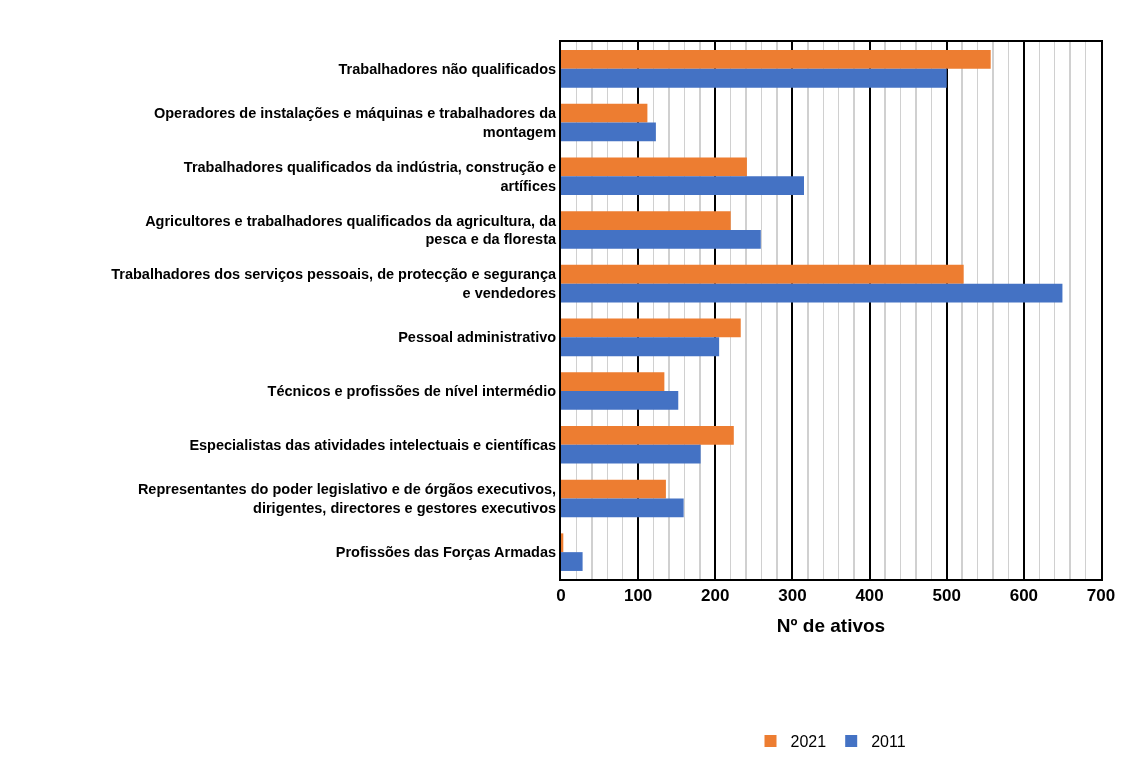  Describe the element at coordinates (1101, 596) in the screenshot. I see `x-tick-label: 700` at that location.